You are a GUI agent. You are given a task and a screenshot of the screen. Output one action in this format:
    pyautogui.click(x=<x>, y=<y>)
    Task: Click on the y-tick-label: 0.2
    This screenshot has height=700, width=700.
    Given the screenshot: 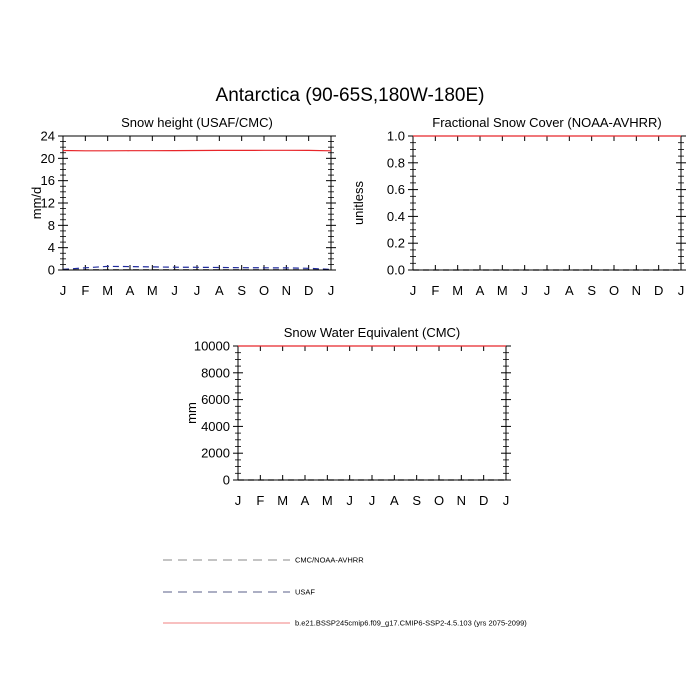 What is the action you would take?
    pyautogui.click(x=396, y=243)
    